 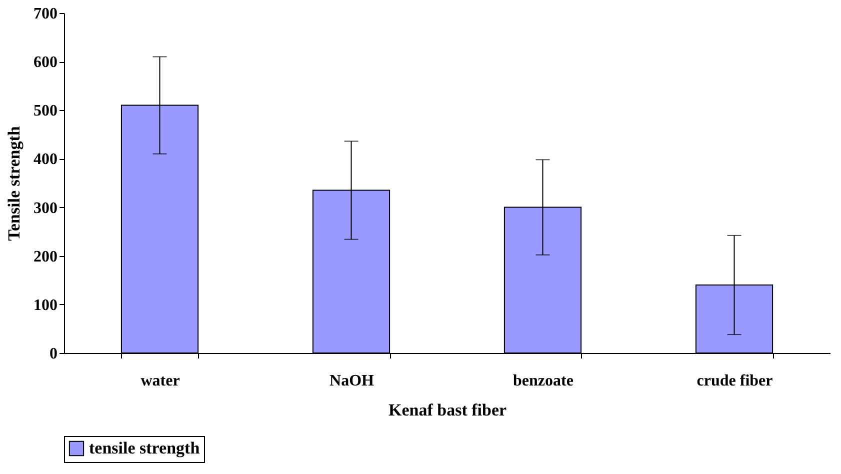 I want to click on x-tick-label: NaOH, so click(x=352, y=381).